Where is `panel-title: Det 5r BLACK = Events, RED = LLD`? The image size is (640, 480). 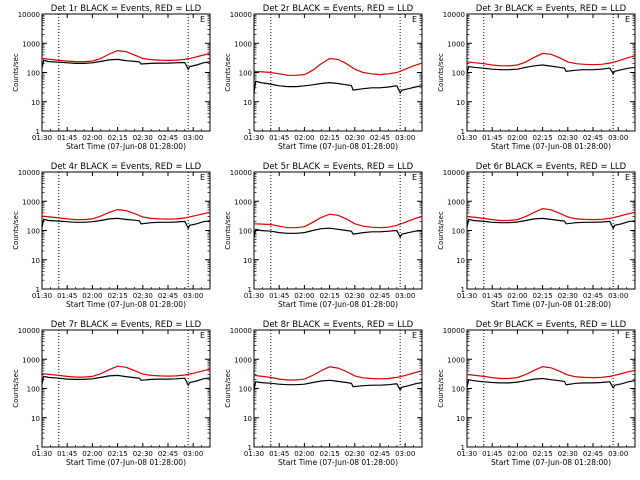
panel-title: Det 5r BLACK = Events, RED = LLD is located at coordinates (338, 167).